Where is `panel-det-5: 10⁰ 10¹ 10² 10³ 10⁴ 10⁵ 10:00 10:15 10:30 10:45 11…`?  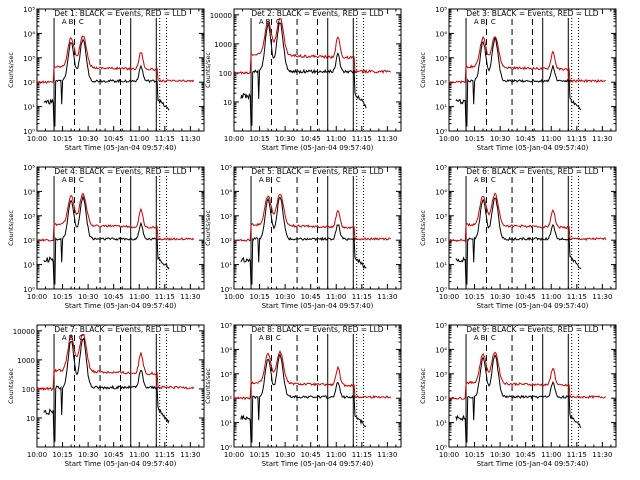
panel-det-5: 10⁰ 10¹ 10² 10³ 10⁴ 10⁵ 10:00 10:15 10:30 10:45 11… is located at coordinates (303, 237).